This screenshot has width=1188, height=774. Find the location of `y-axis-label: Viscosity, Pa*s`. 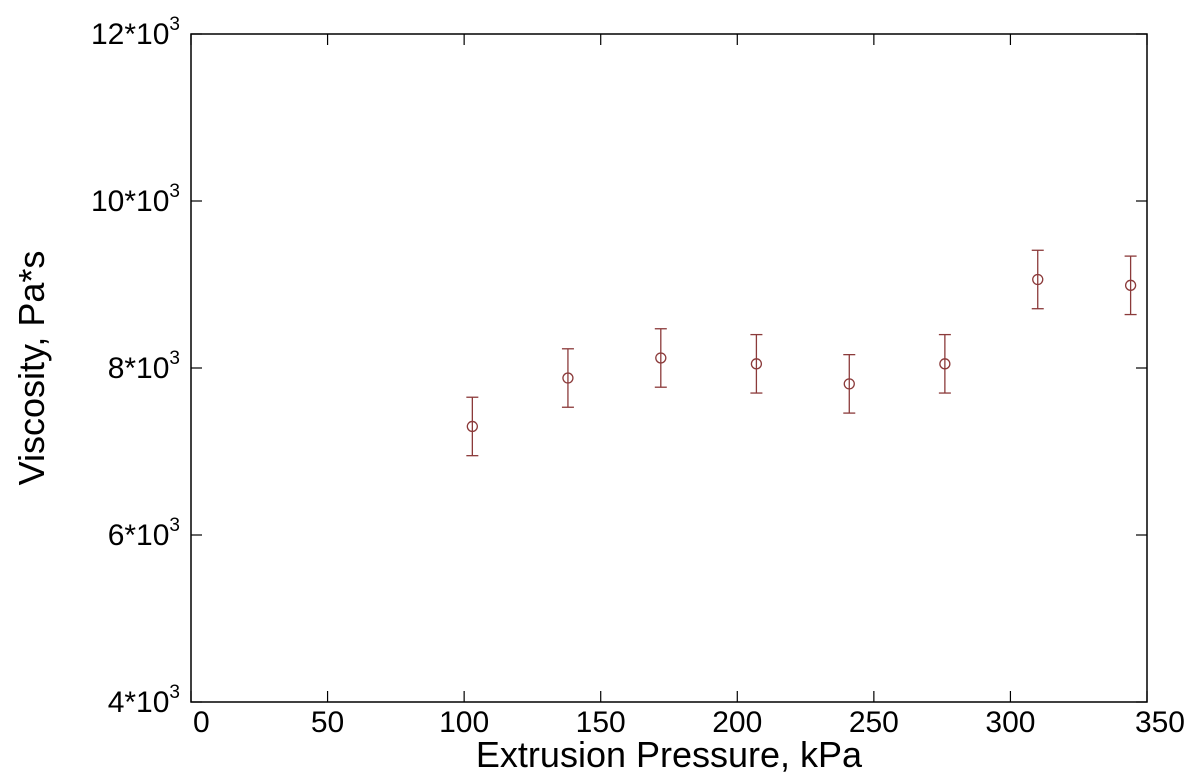

y-axis-label: Viscosity, Pa*s is located at coordinates (31, 368).